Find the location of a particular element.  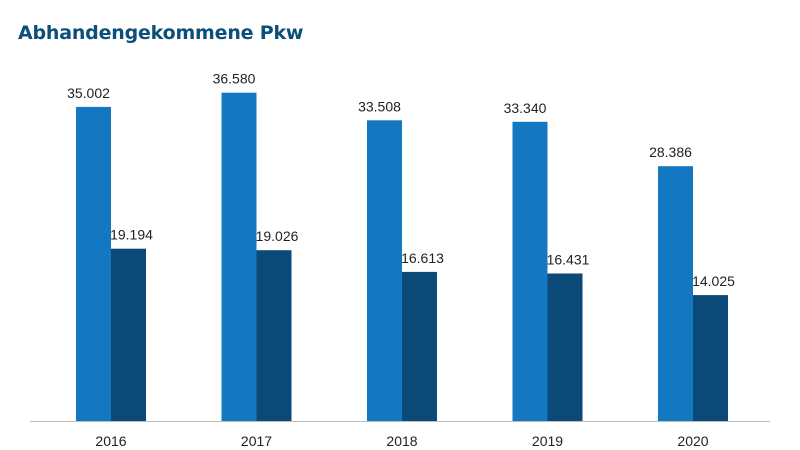

value-label-series1-2017: 36.580 is located at coordinates (234, 79).